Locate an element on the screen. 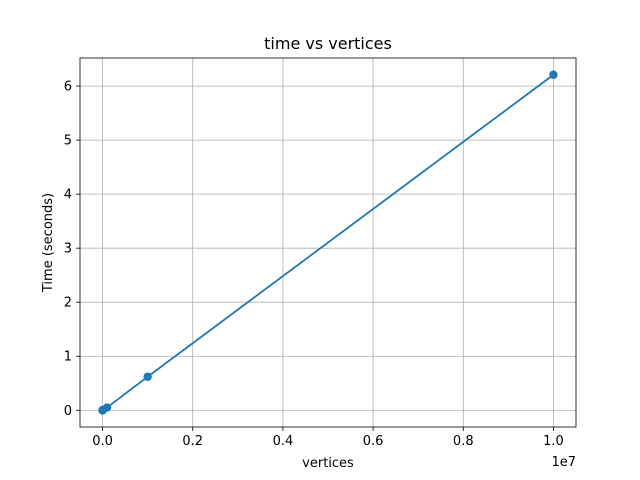  x-tick-label: 0.2 is located at coordinates (192, 441).